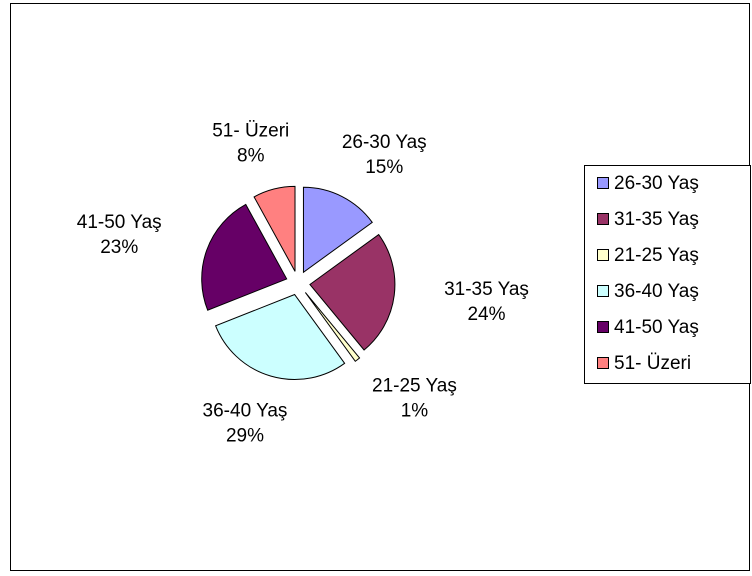 Image resolution: width=752 pixels, height=576 pixels. Describe the element at coordinates (251, 156) in the screenshot. I see `slice-value-label: 8%` at that location.